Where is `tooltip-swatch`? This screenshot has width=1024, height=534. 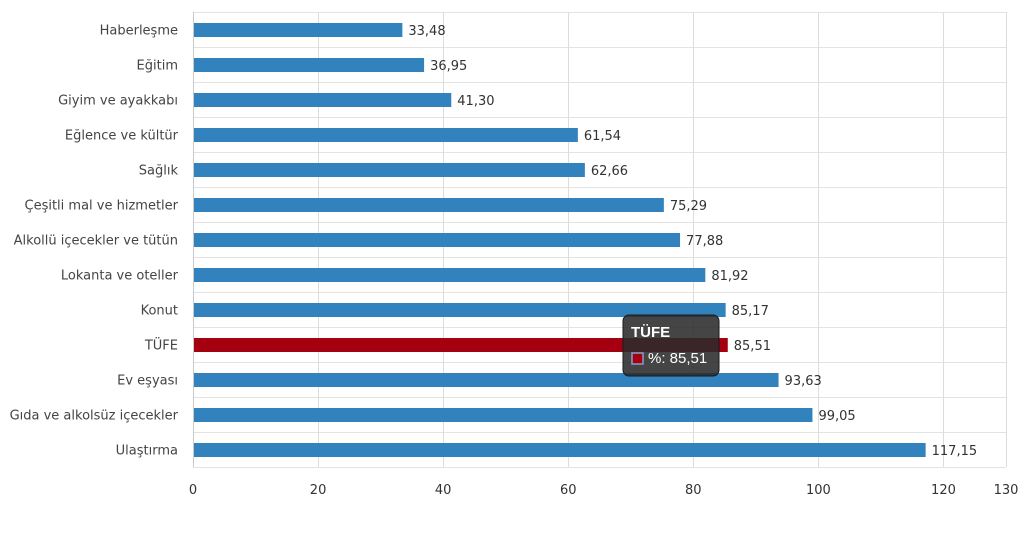 tooltip-swatch is located at coordinates (637, 358).